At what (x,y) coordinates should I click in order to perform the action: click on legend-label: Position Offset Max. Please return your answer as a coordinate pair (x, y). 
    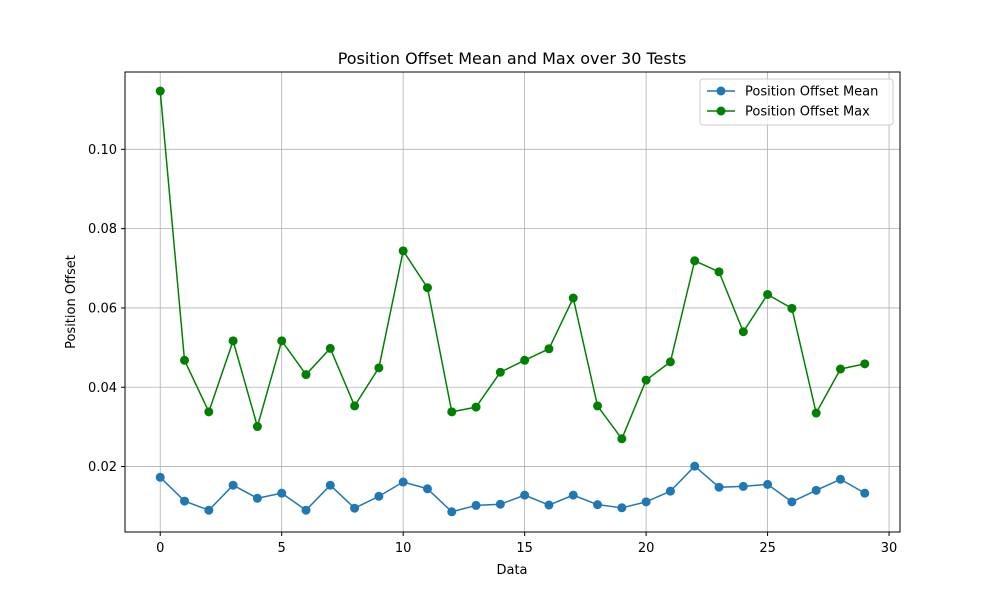
    Looking at the image, I should click on (807, 112).